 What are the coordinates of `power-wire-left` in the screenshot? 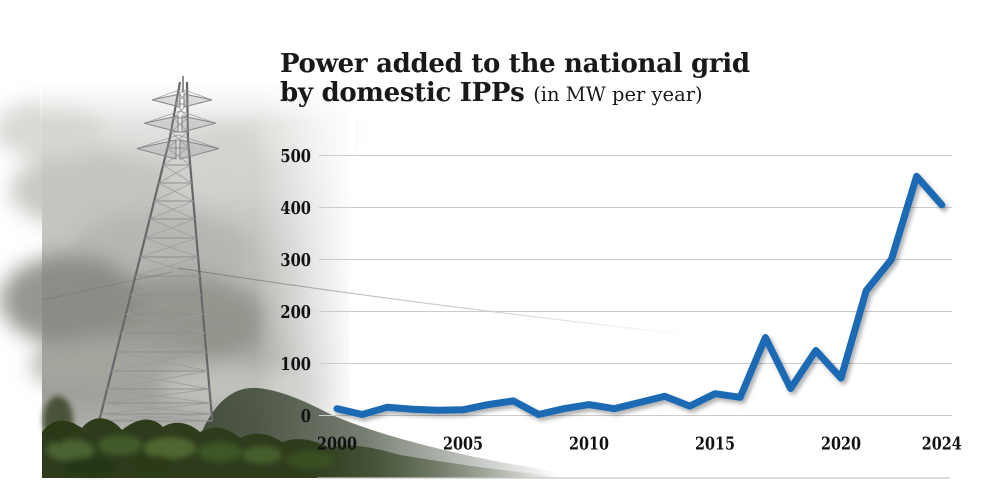 It's located at (107, 286).